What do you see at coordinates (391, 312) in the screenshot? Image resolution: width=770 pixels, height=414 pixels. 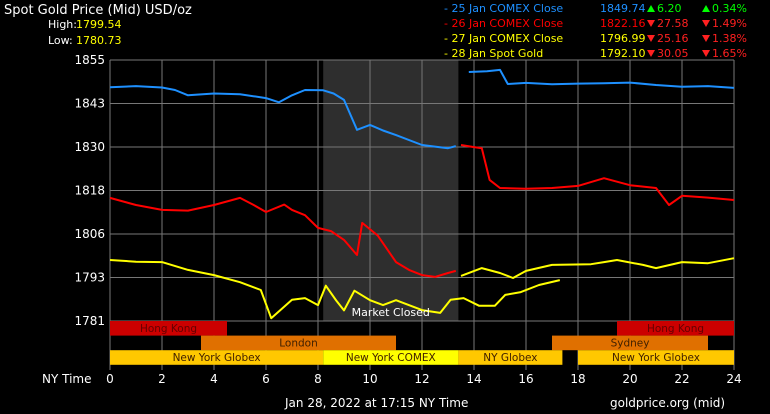 I see `market-closed-label: Market Closed` at bounding box center [391, 312].